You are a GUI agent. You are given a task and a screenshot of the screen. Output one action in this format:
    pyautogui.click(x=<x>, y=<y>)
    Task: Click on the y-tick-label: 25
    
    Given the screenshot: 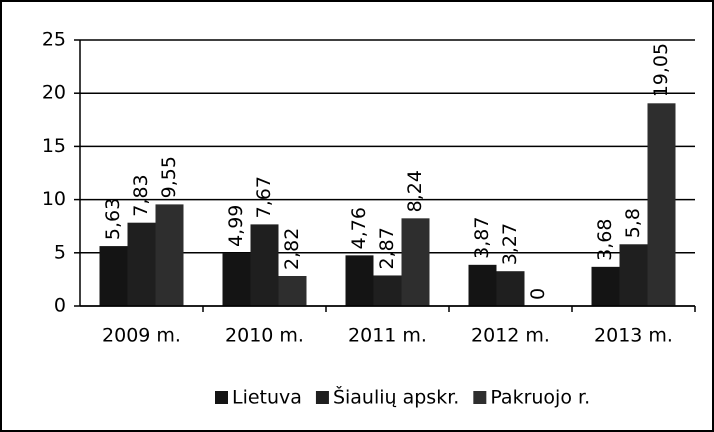 What is the action you would take?
    pyautogui.click(x=54, y=40)
    